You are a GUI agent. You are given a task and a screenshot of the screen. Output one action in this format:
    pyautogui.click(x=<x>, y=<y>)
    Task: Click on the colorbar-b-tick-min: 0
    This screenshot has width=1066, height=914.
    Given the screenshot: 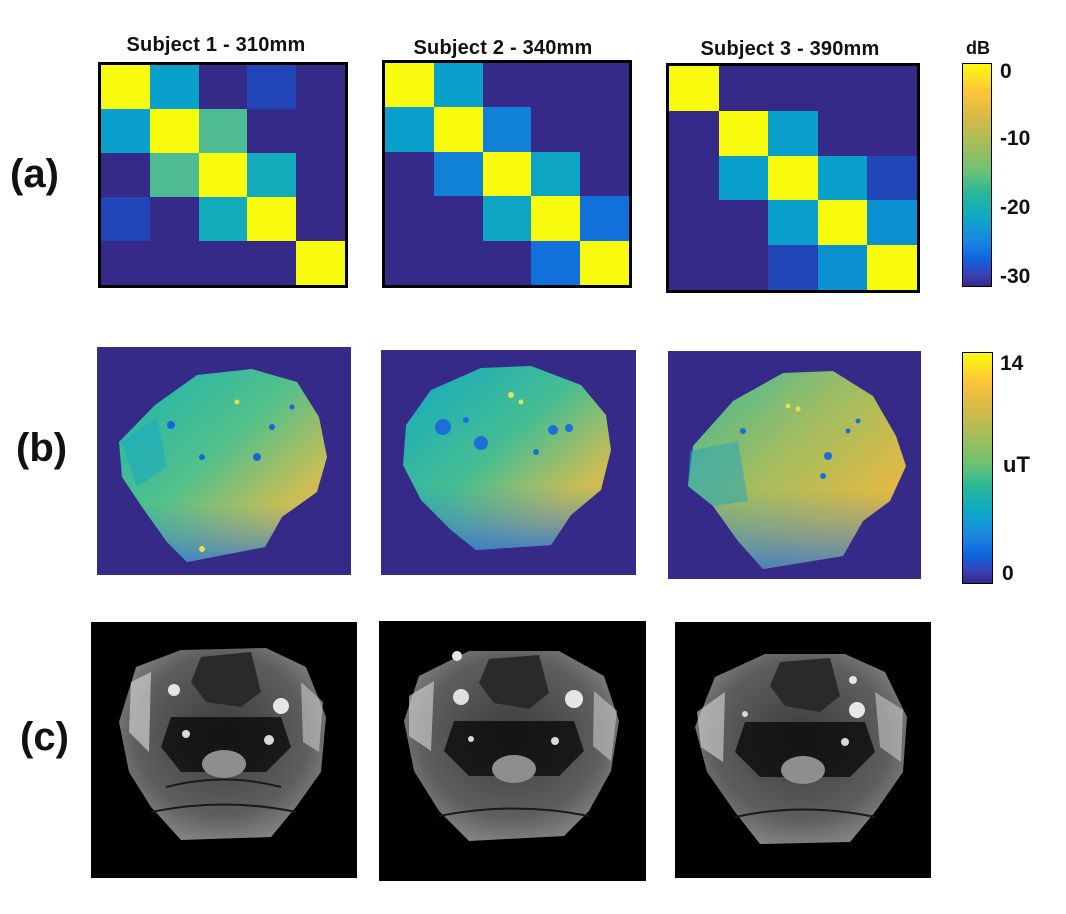 What is the action you would take?
    pyautogui.click(x=1008, y=573)
    